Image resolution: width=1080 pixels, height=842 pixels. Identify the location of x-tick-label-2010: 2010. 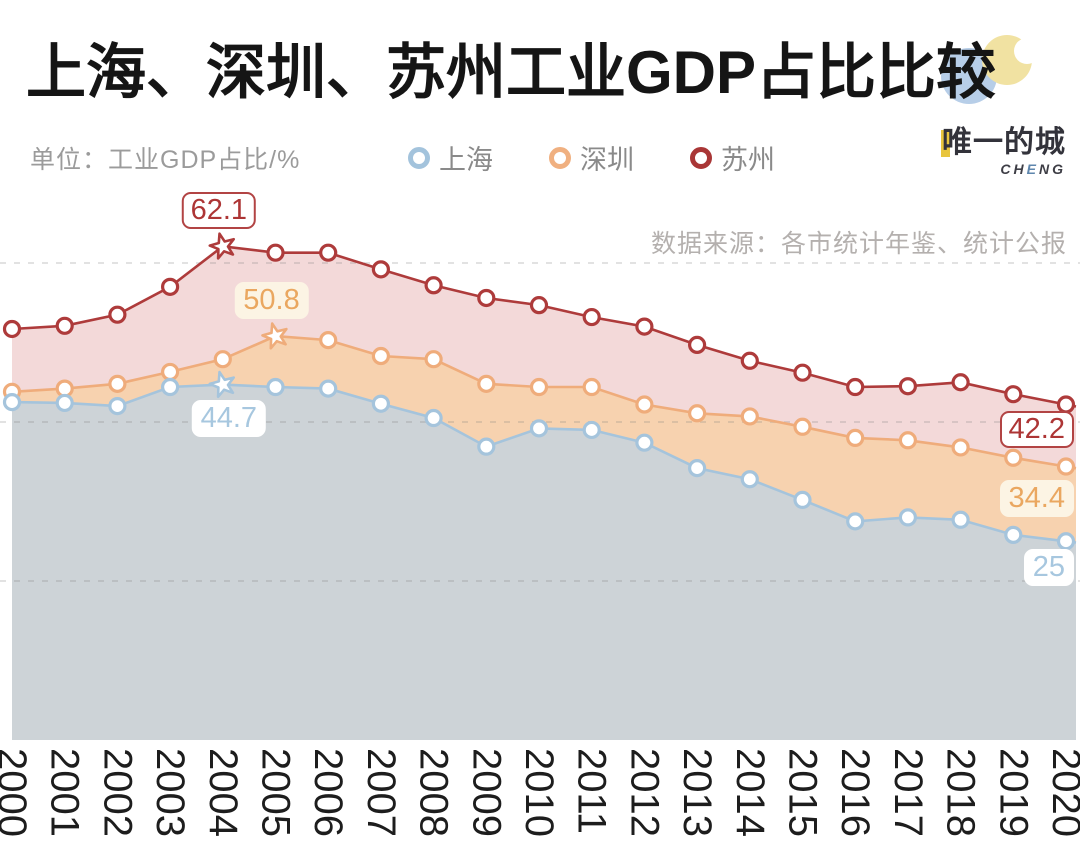
(539, 792).